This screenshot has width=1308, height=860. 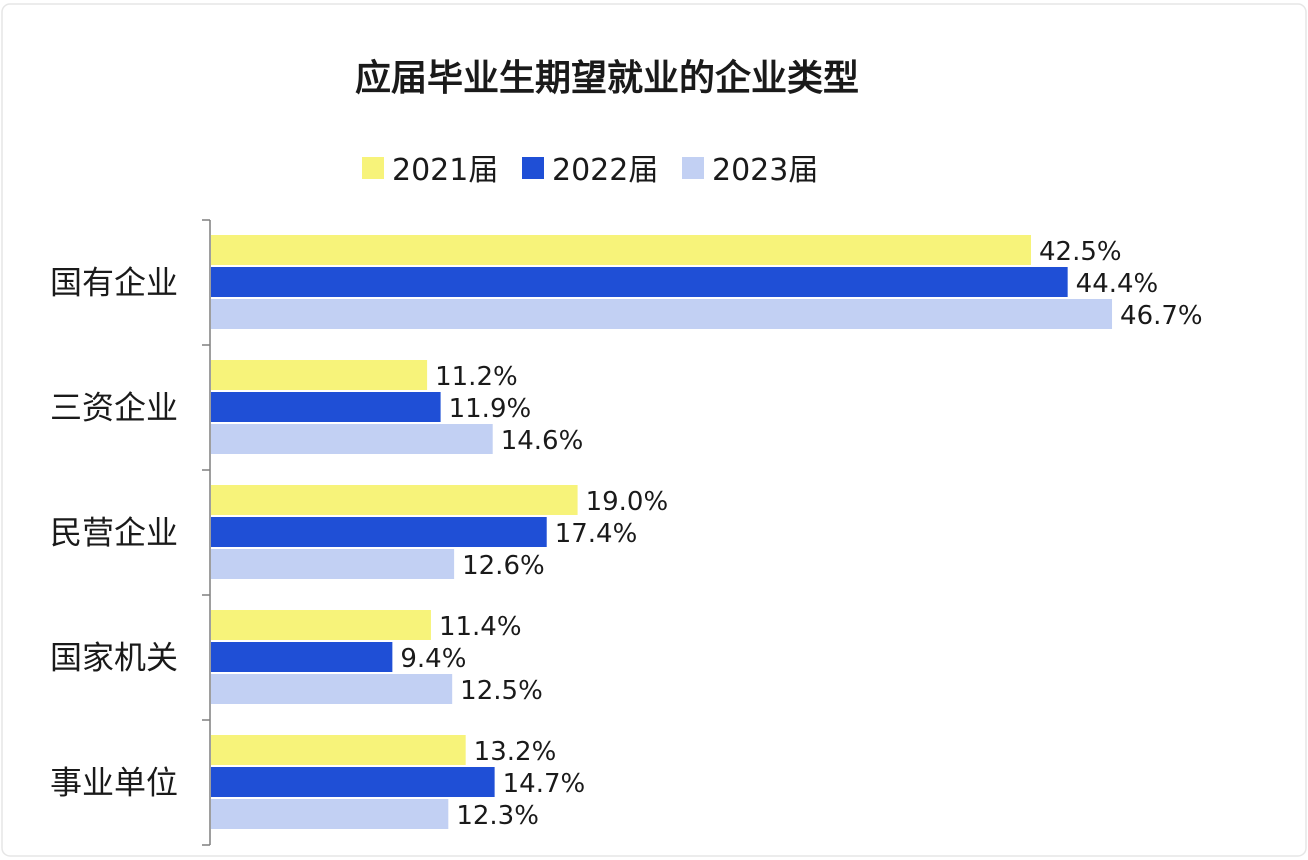 What do you see at coordinates (114, 283) in the screenshot?
I see `category-label-1: 国有企业` at bounding box center [114, 283].